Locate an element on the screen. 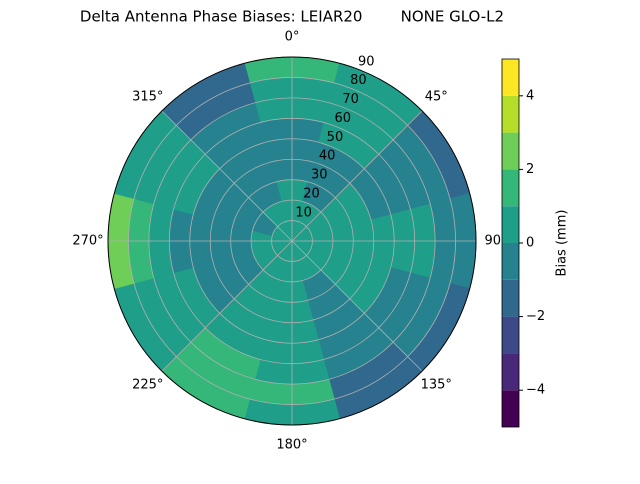 The image size is (640, 484). angular-tick-label: 45° is located at coordinates (436, 96).